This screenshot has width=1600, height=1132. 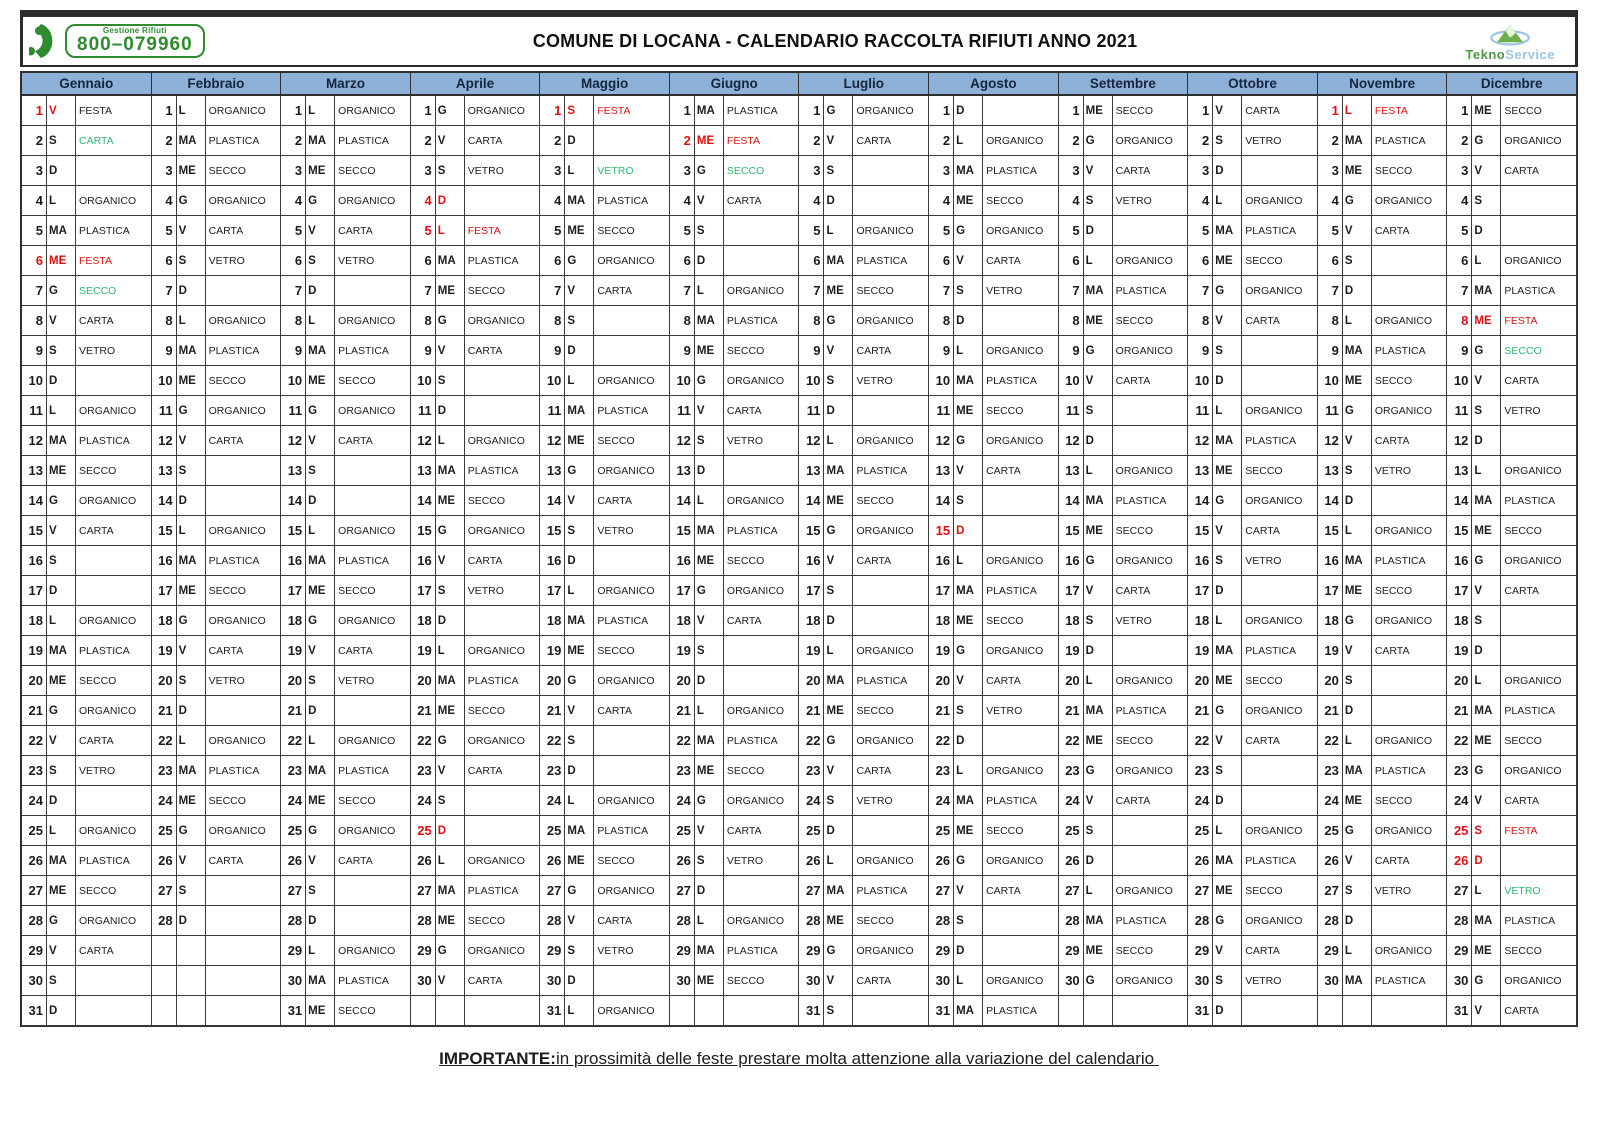 What do you see at coordinates (475, 84) in the screenshot?
I see `month-header: Aprile` at bounding box center [475, 84].